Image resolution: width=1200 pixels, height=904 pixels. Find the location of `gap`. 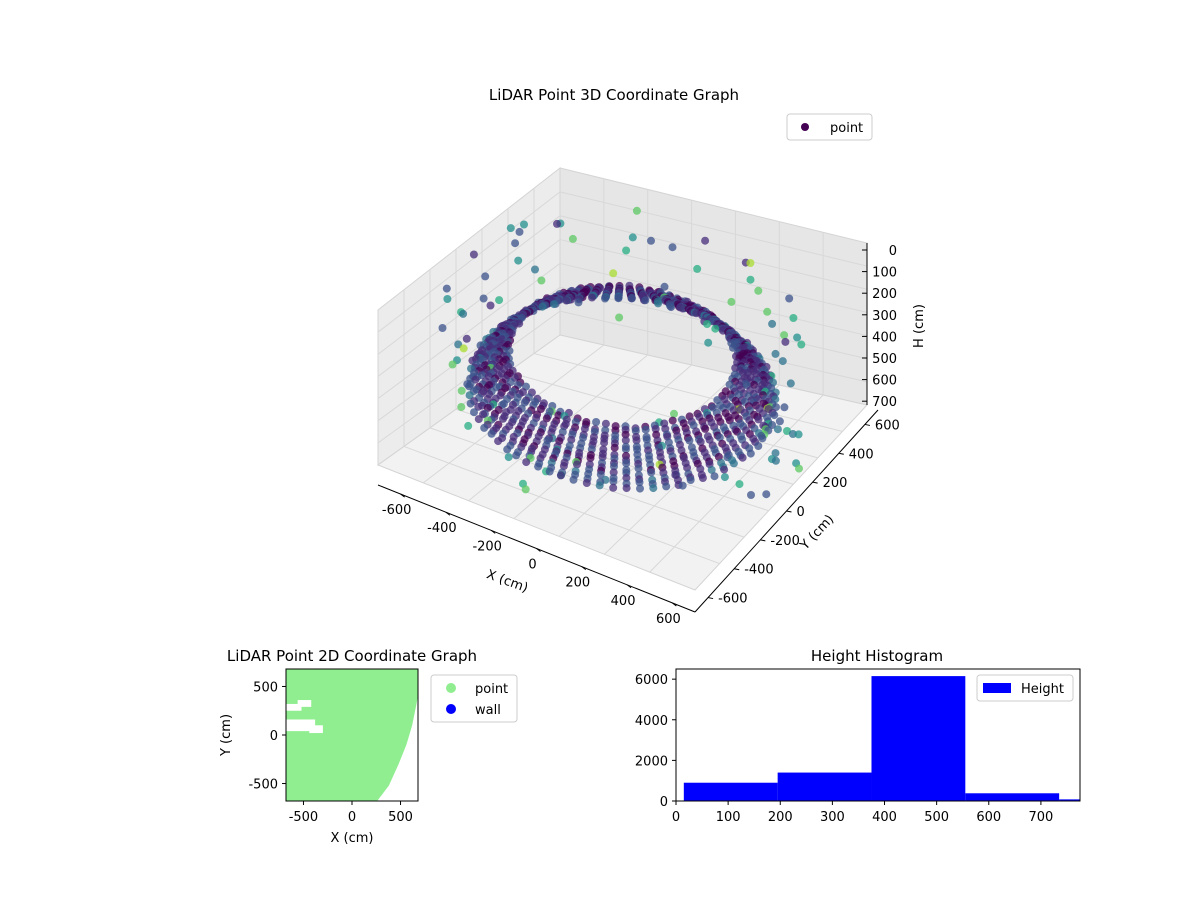

gap is located at coordinates (316, 729).